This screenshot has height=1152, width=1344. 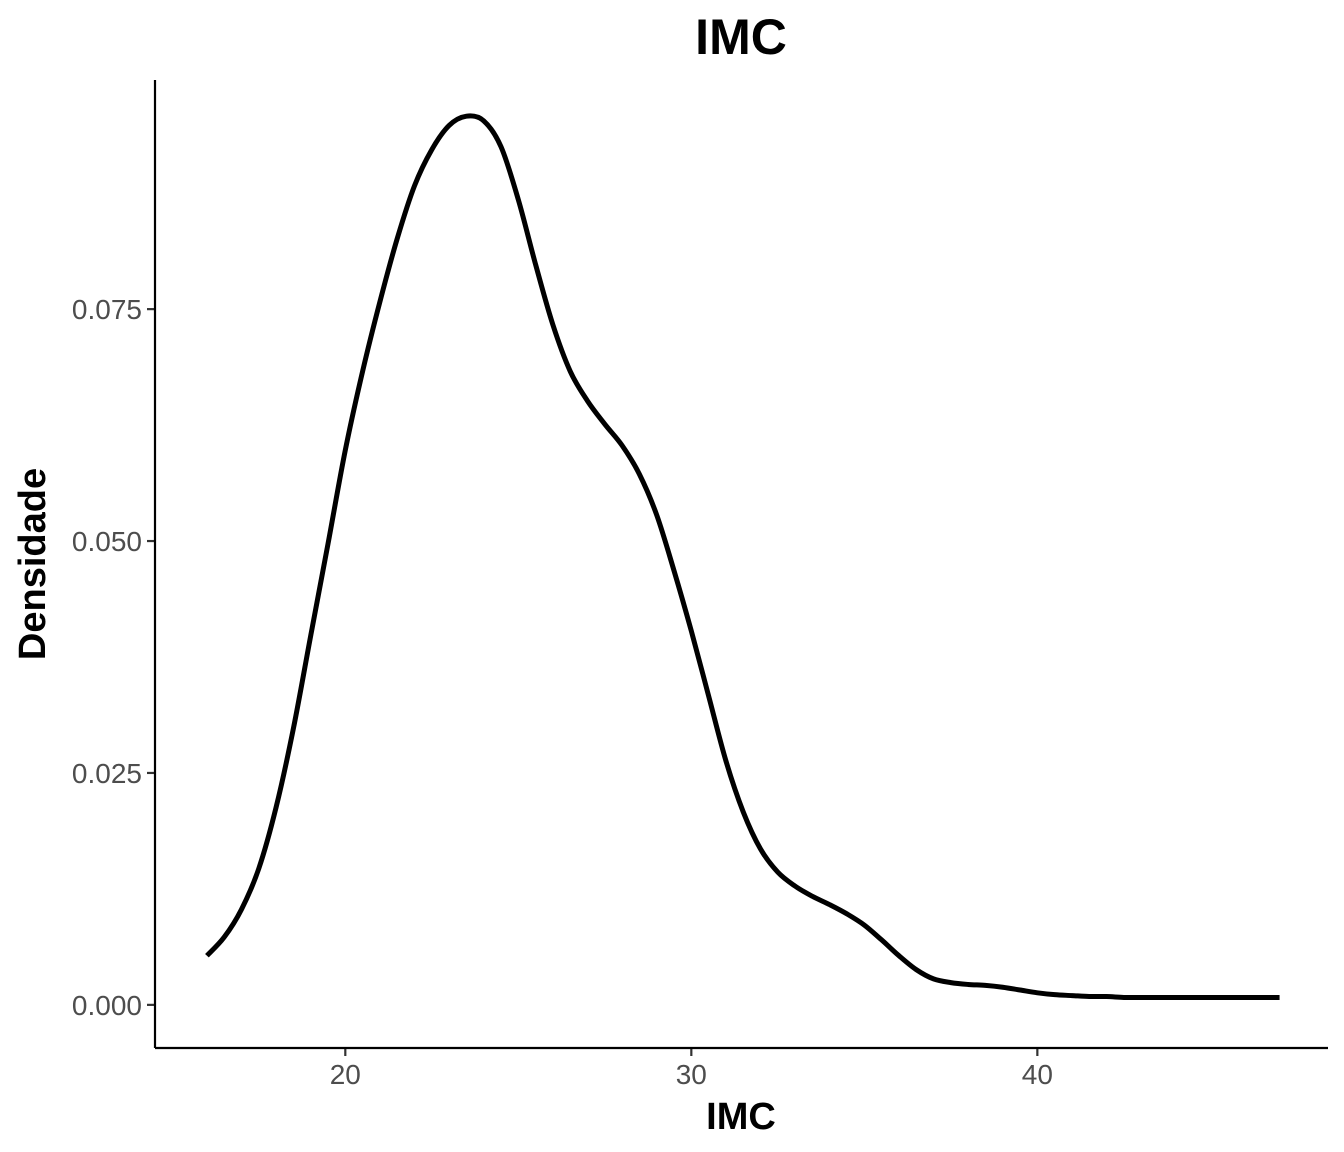 I want to click on x-tick-label: 30, so click(x=691, y=1074).